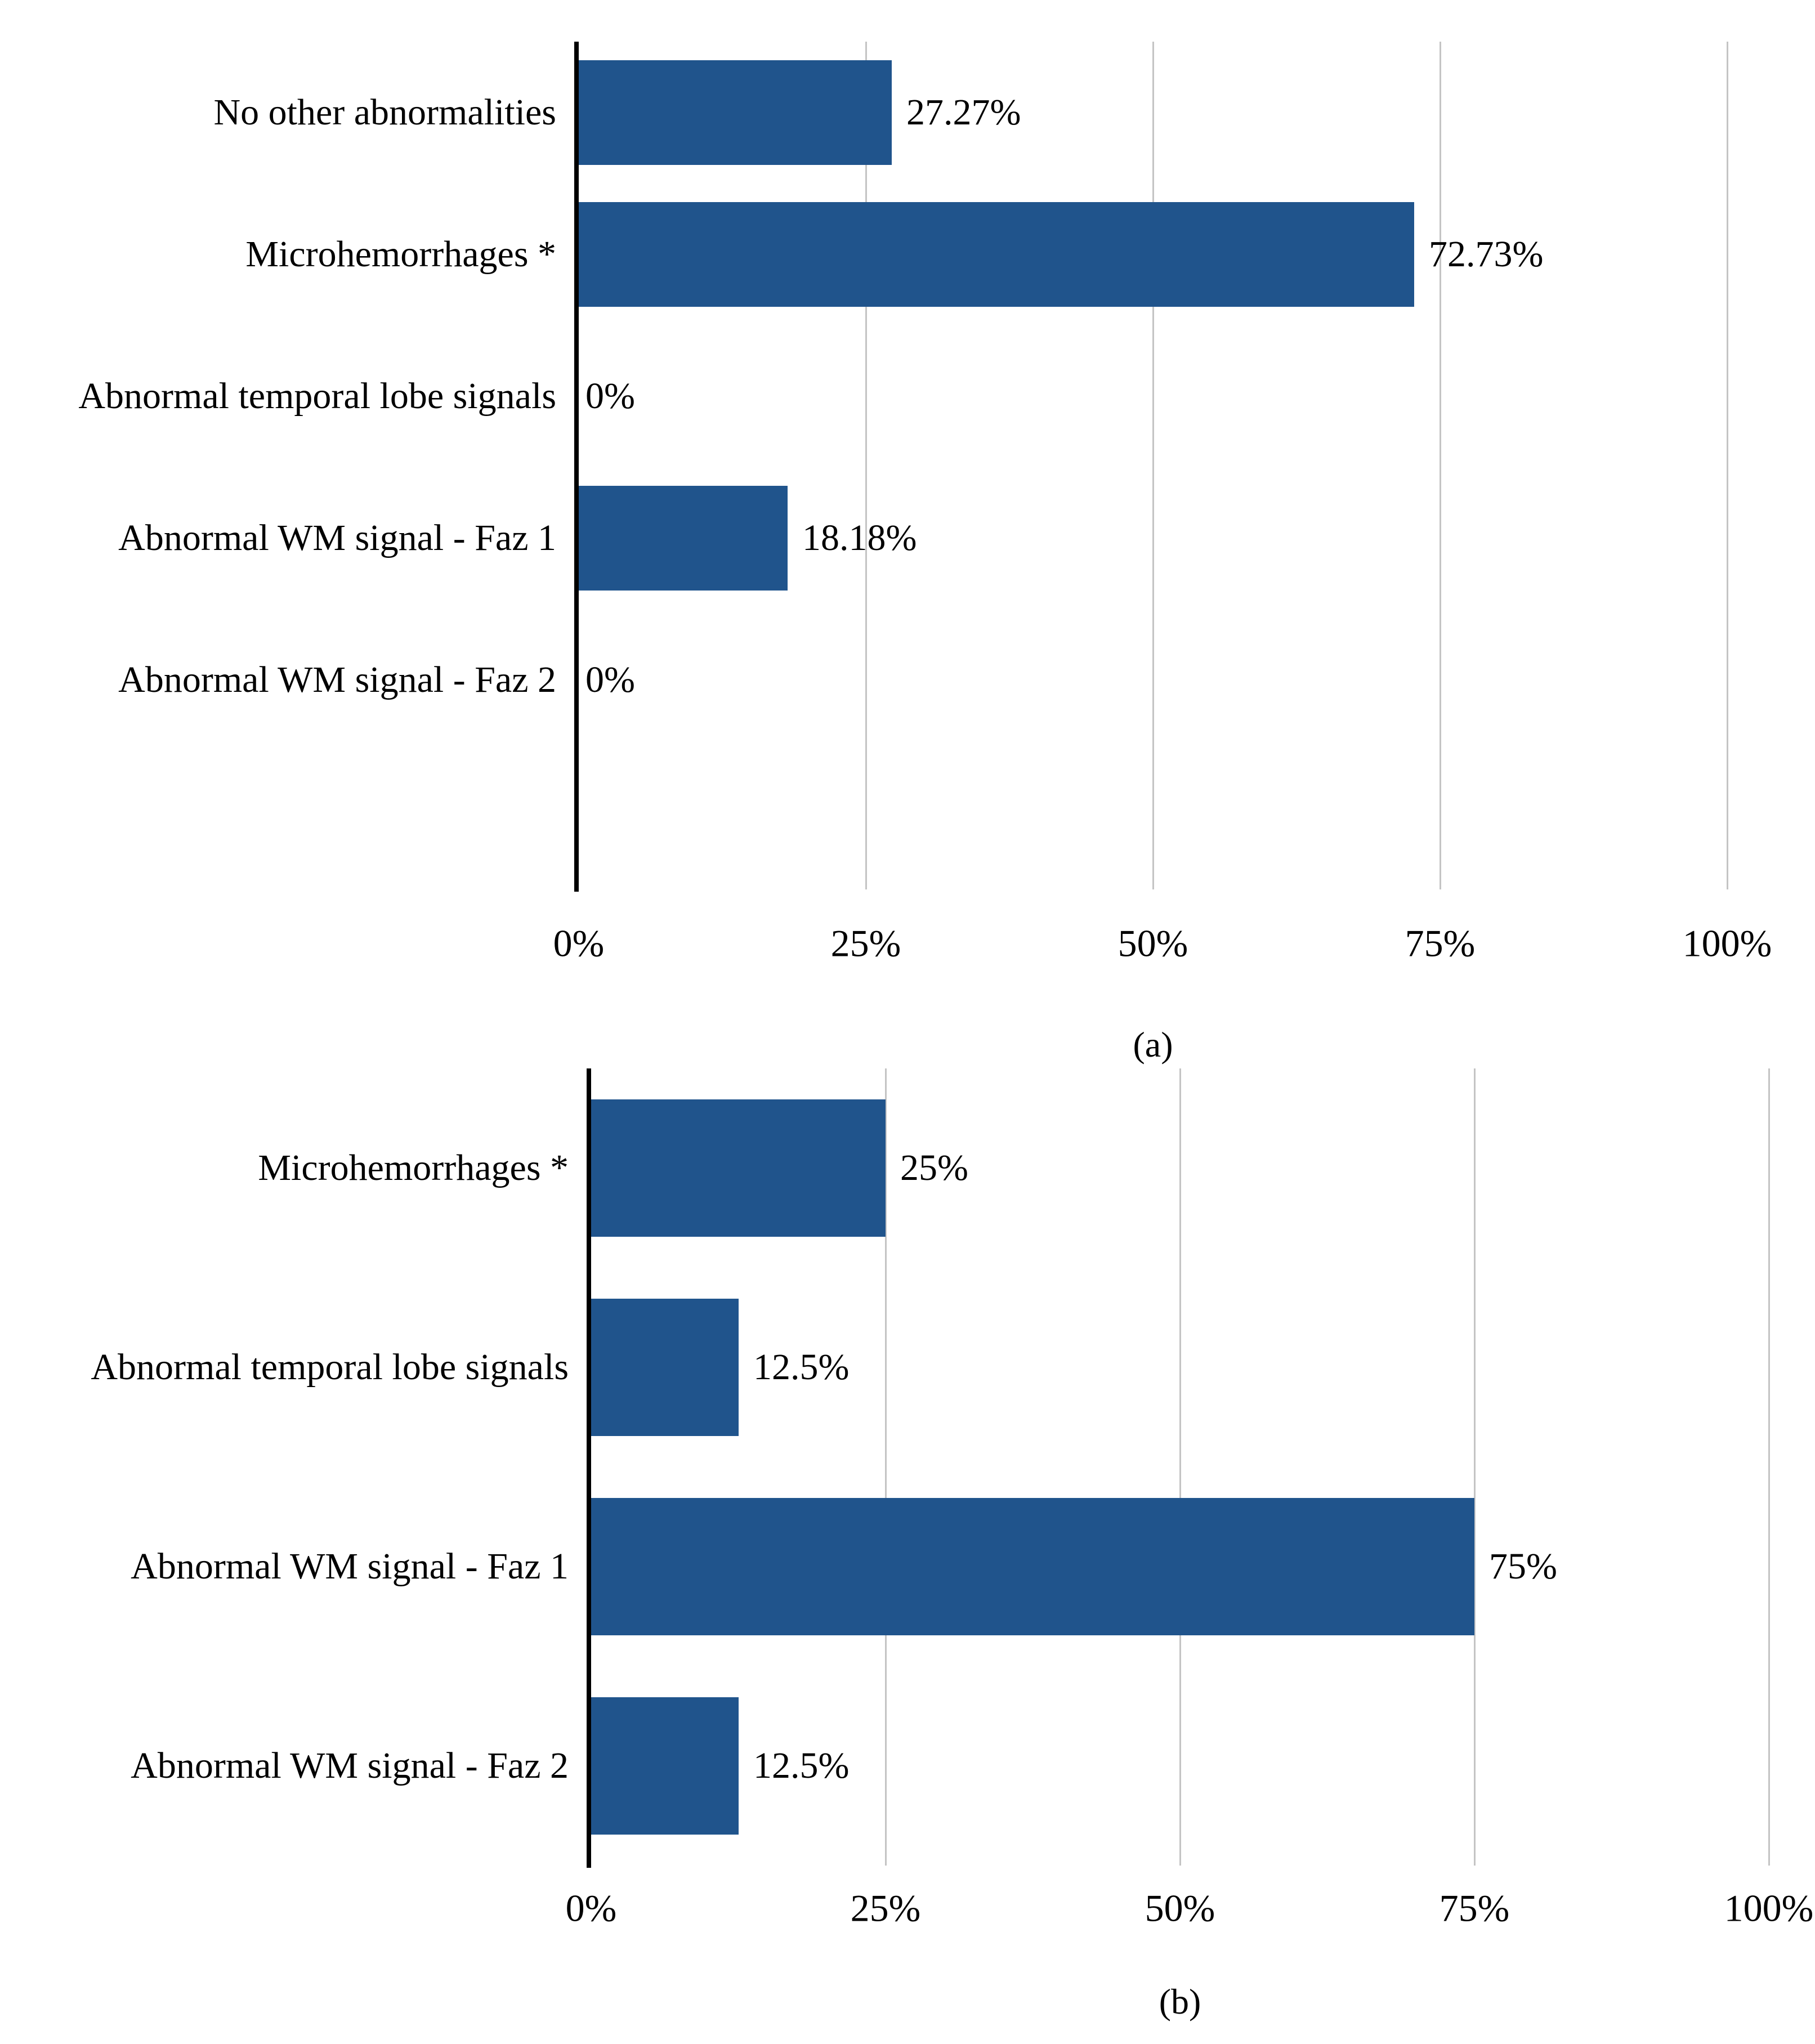 This screenshot has height=2044, width=1815. I want to click on value-label: 25%, so click(934, 1167).